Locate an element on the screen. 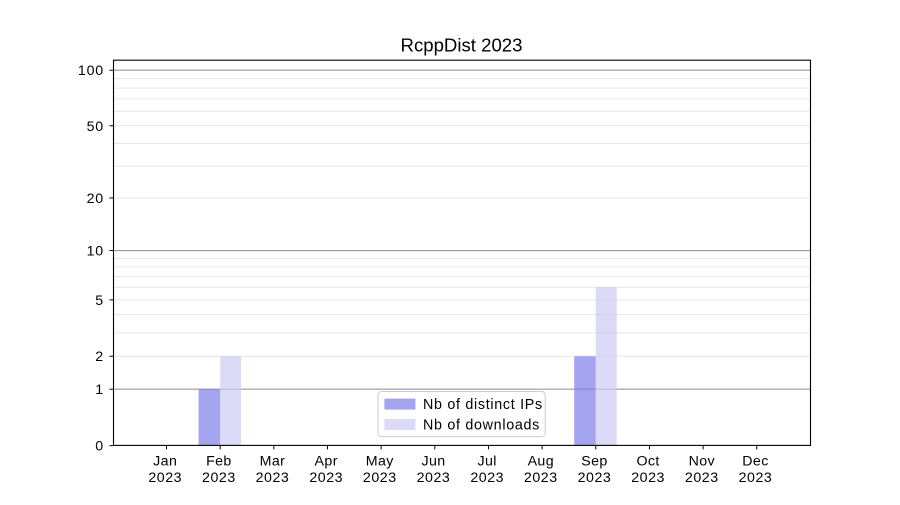  svg-text: 100 is located at coordinates (91, 71).